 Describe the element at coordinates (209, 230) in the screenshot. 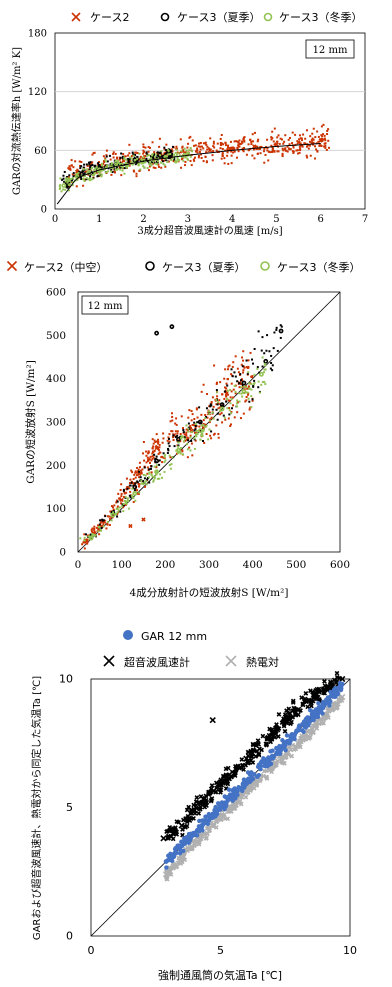

I see `chart1-x-axis-label: 3成分超音波風速計の風速 [m/s]` at that location.